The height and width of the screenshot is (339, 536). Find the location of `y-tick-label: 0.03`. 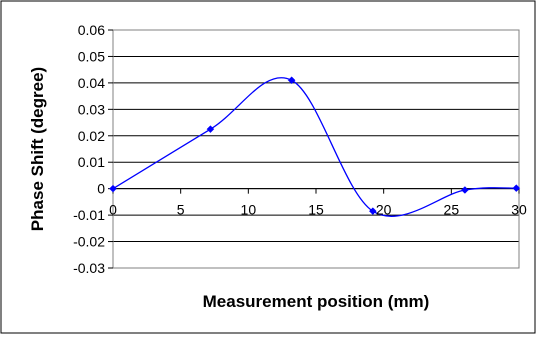

y-tick-label: 0.03 is located at coordinates (91, 109).